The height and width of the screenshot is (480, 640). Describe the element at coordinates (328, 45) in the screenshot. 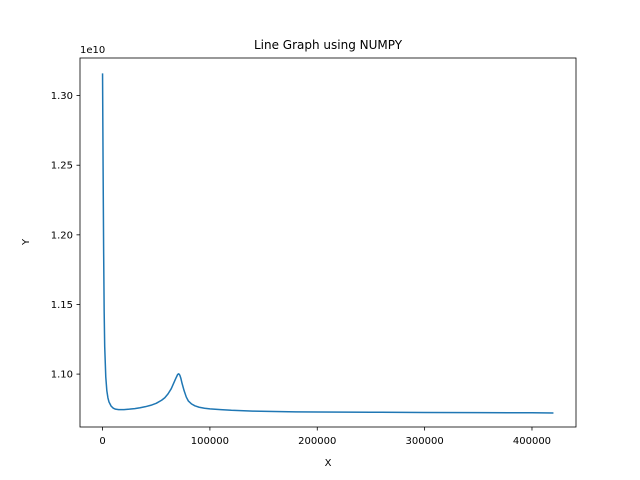

I see `chart-title: Line Graph using NUMPY` at that location.